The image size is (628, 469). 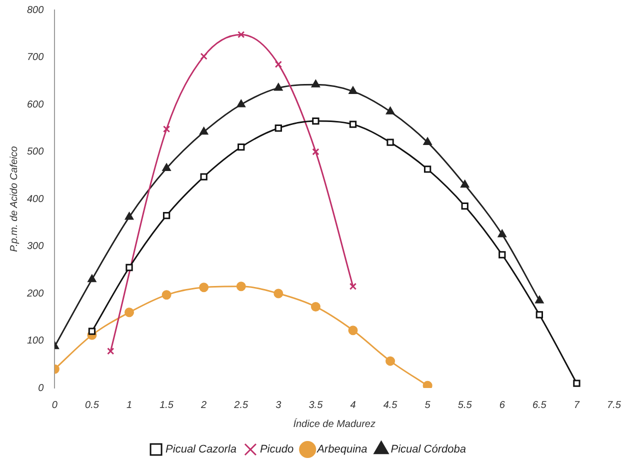 I want to click on x-tick-label: 6, so click(x=502, y=405).